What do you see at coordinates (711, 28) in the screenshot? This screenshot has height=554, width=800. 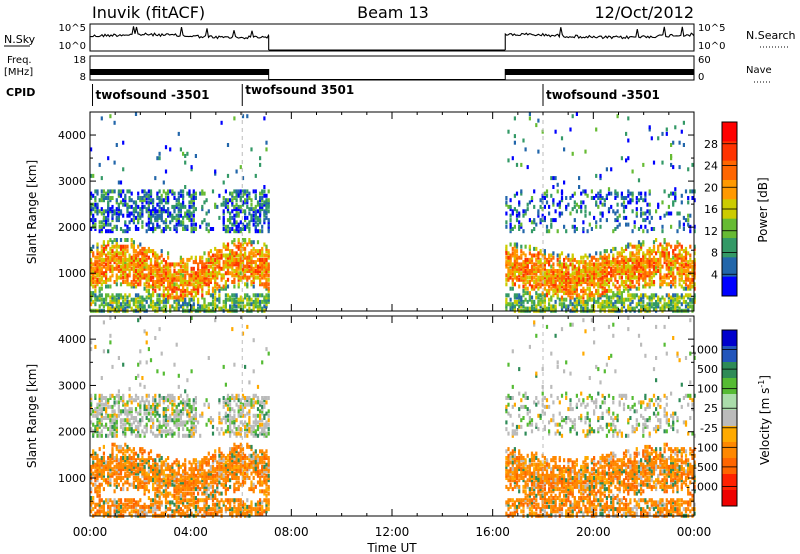 I see `nsearch-tick-top: 10^5` at bounding box center [711, 28].